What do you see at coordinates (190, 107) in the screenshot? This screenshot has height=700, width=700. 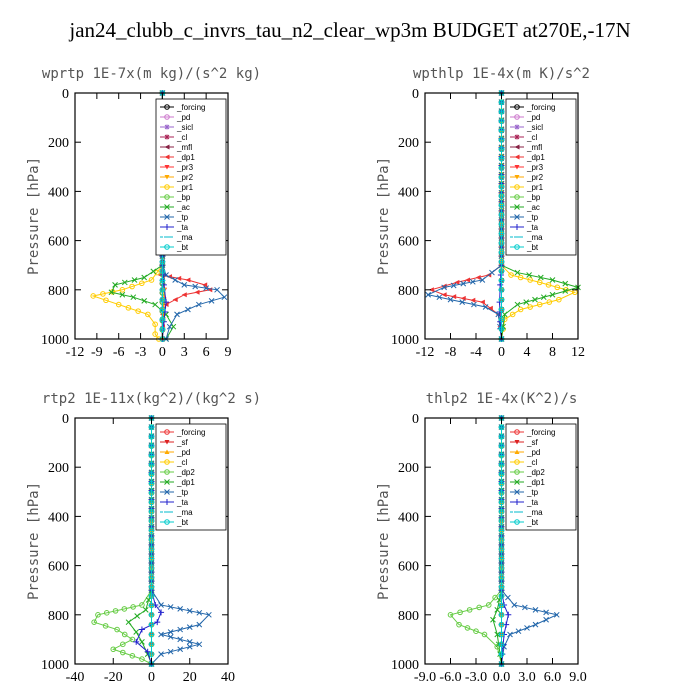 I see `legend-label: _forcing` at bounding box center [190, 107].